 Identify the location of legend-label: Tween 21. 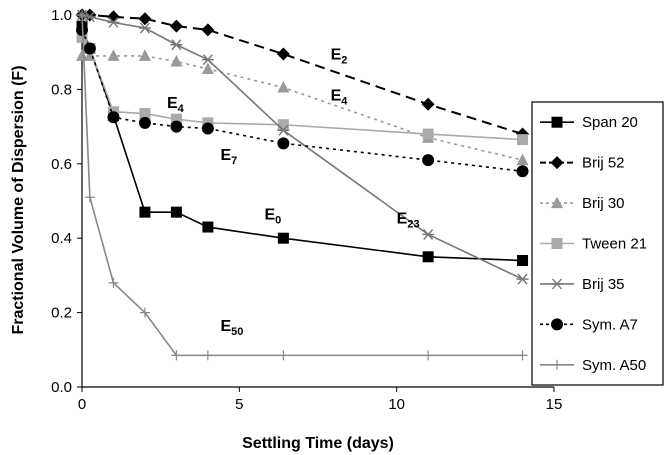
(614, 244).